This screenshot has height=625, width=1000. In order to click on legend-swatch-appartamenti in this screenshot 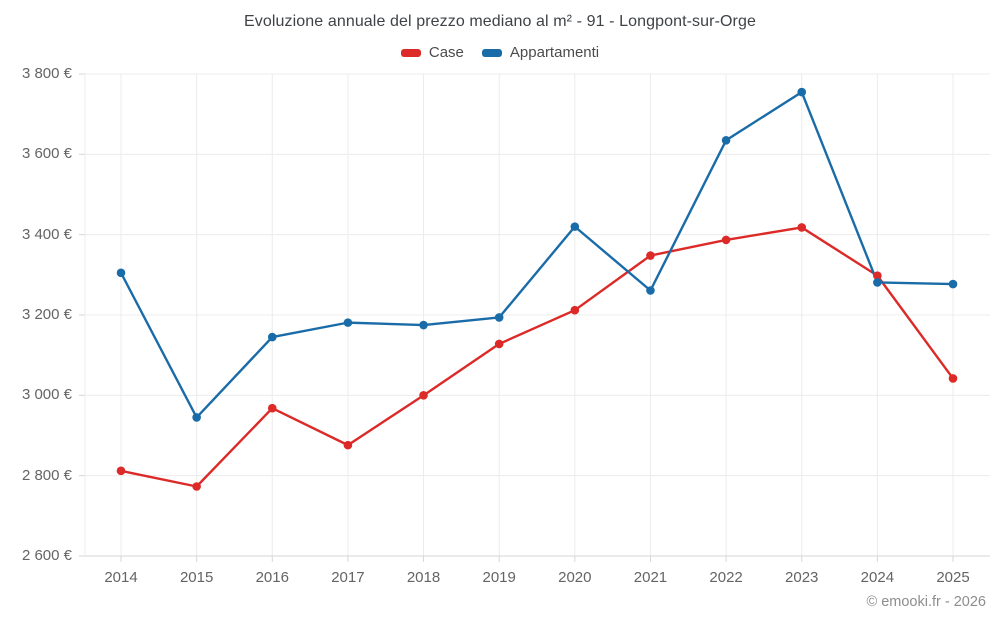, I will do `click(491, 52)`.